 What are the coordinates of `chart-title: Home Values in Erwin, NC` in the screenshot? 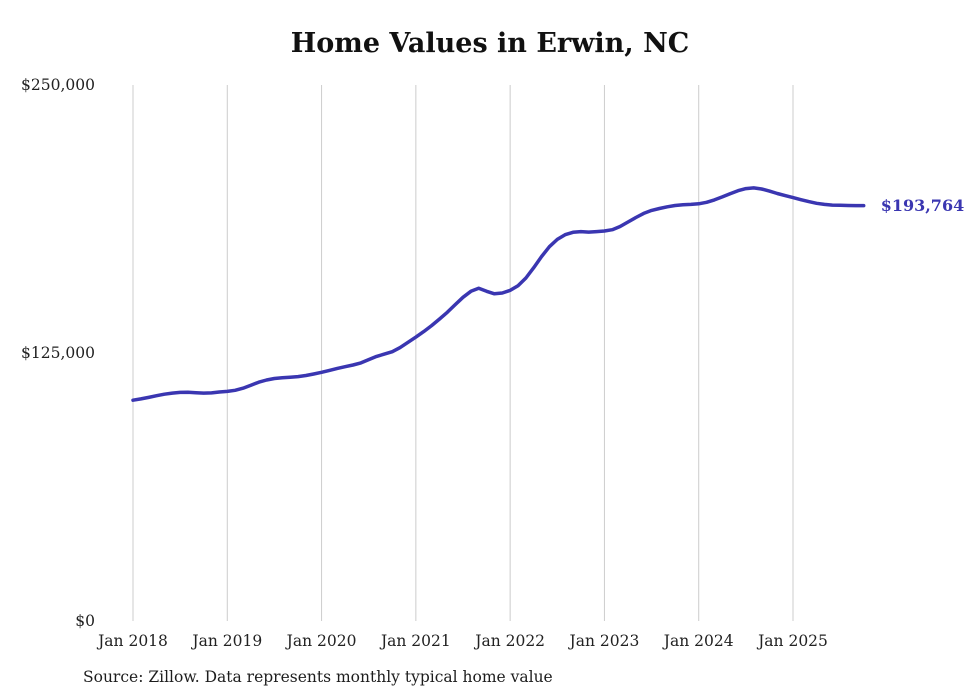 It's located at (490, 43).